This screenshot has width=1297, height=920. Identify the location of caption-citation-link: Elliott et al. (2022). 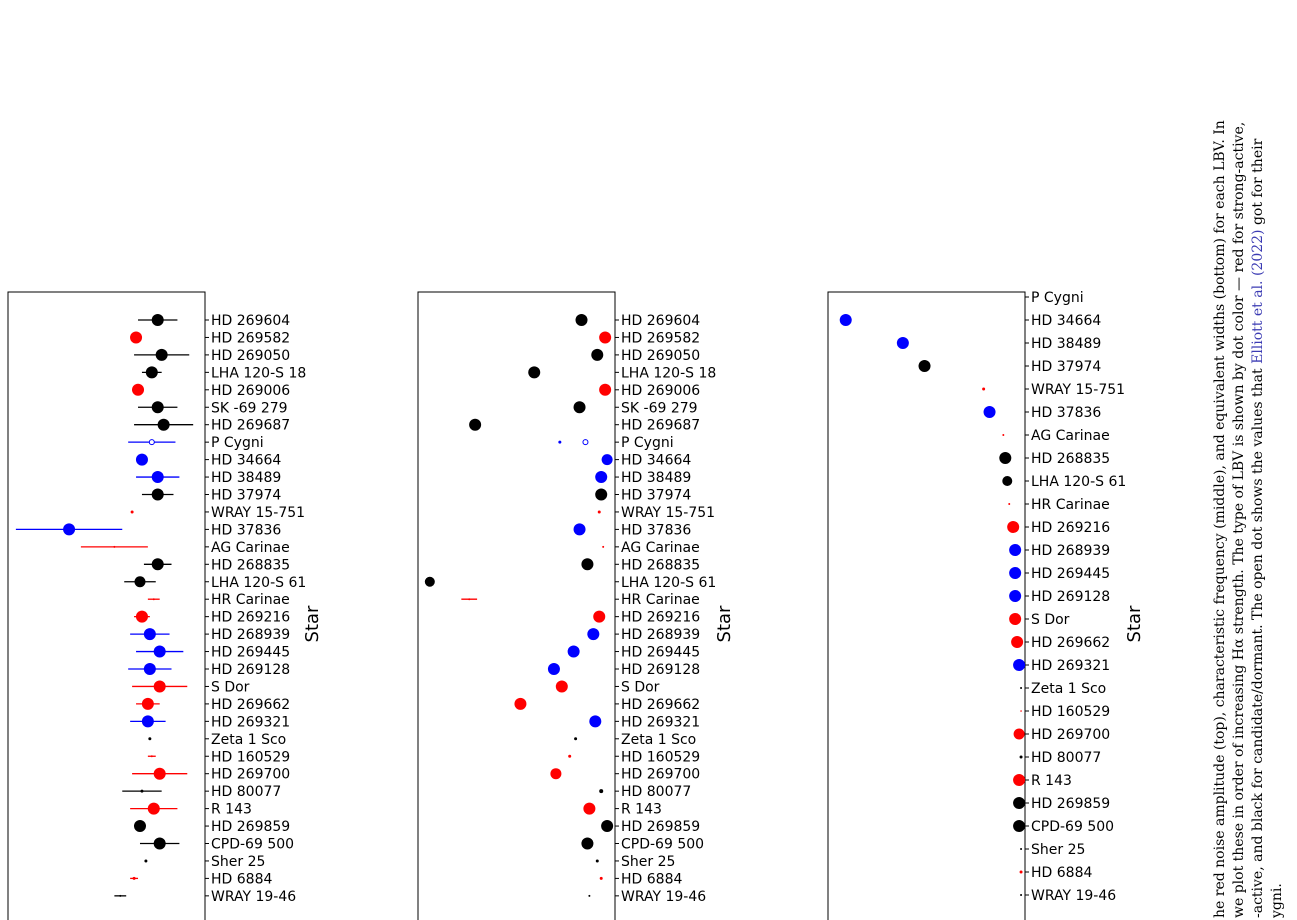
(1258, 296).